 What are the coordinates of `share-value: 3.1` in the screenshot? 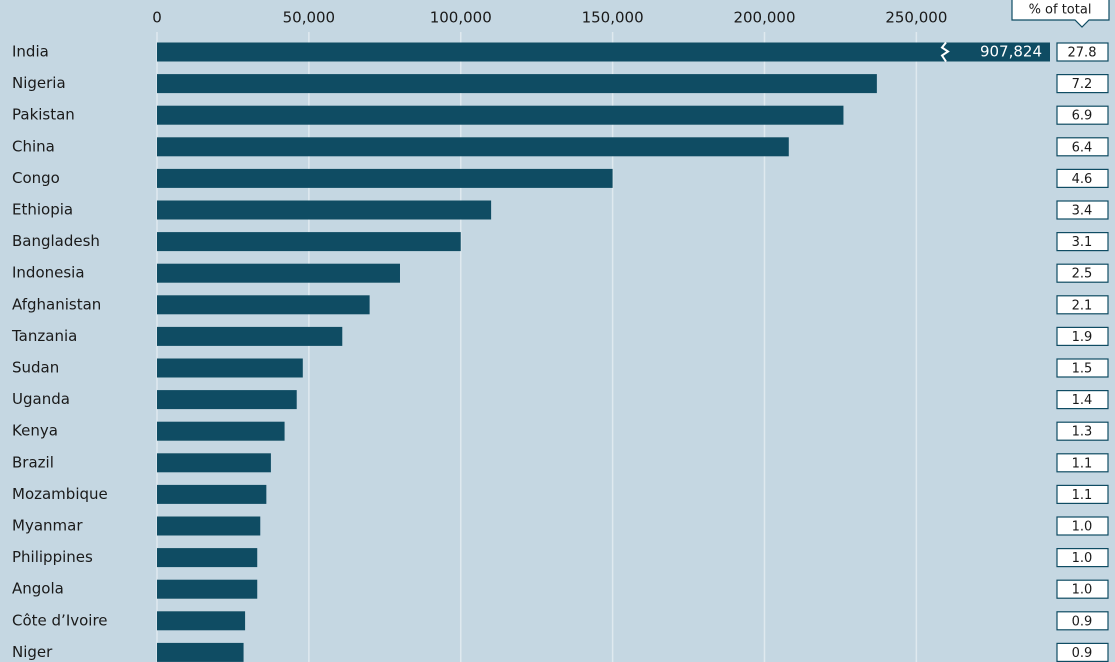 It's located at (1082, 242).